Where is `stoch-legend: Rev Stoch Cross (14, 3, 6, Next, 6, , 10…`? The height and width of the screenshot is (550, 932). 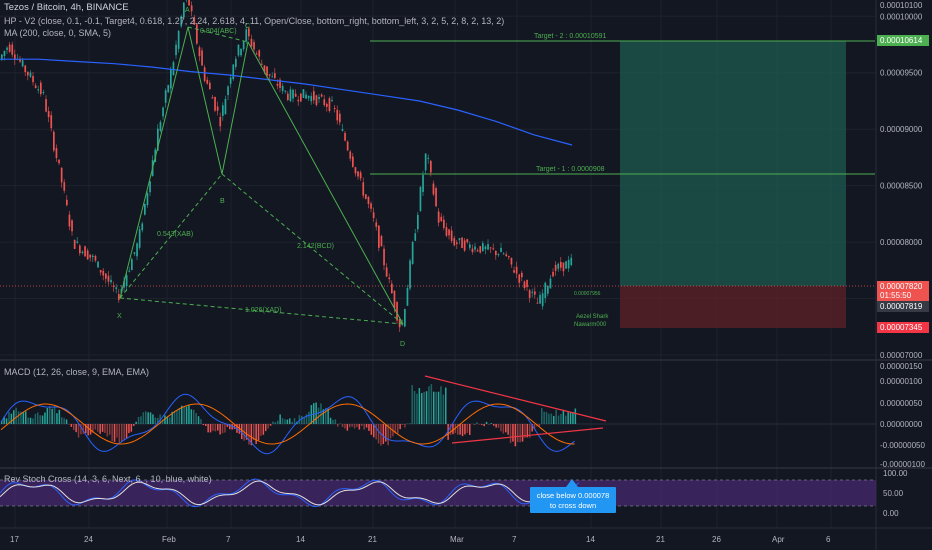
stoch-legend: Rev Stoch Cross (14, 3, 6, Next, 6, , 10… is located at coordinates (108, 479).